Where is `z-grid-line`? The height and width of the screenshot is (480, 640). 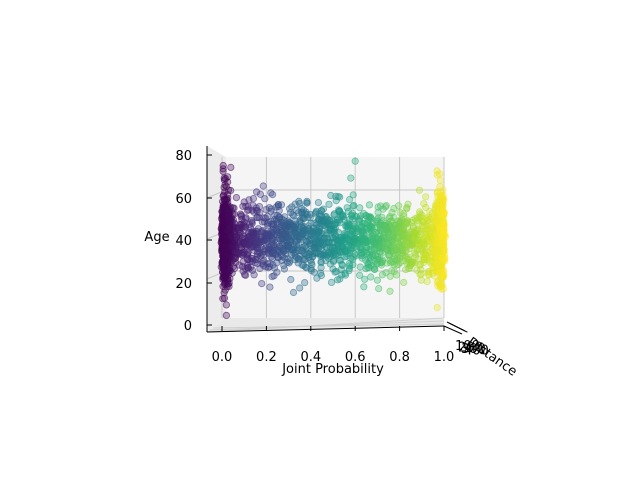 z-grid-line is located at coordinates (328, 326).